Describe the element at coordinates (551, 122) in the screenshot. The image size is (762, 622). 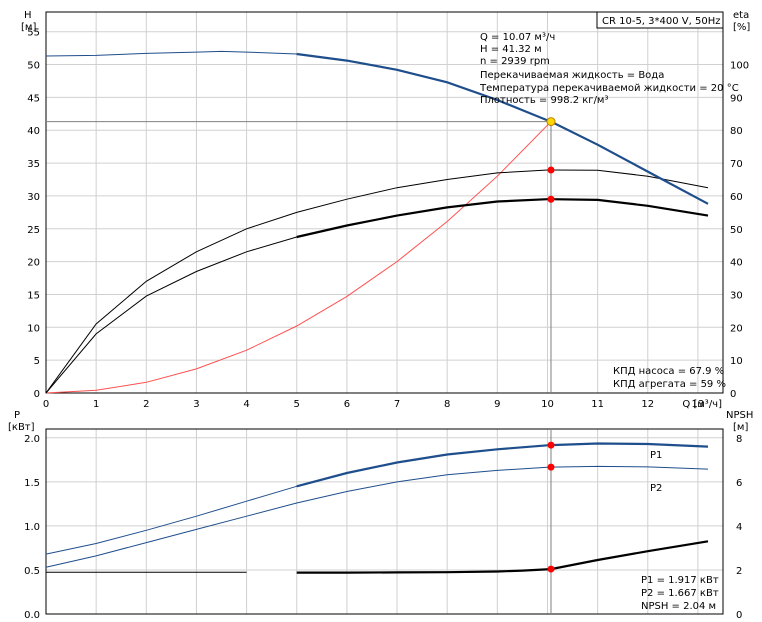
I see `duty-point-marker` at that location.